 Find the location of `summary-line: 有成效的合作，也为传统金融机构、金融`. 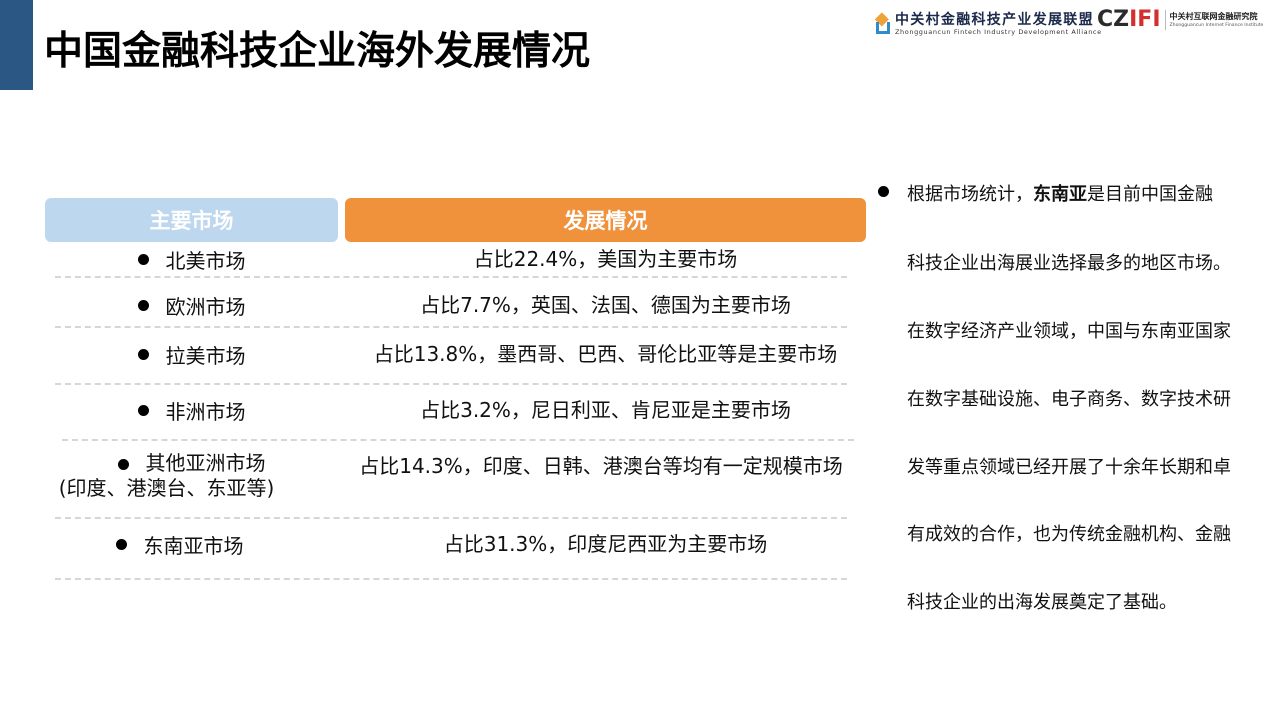

summary-line: 有成效的合作，也为传统金融机构、金融 is located at coordinates (1069, 534).